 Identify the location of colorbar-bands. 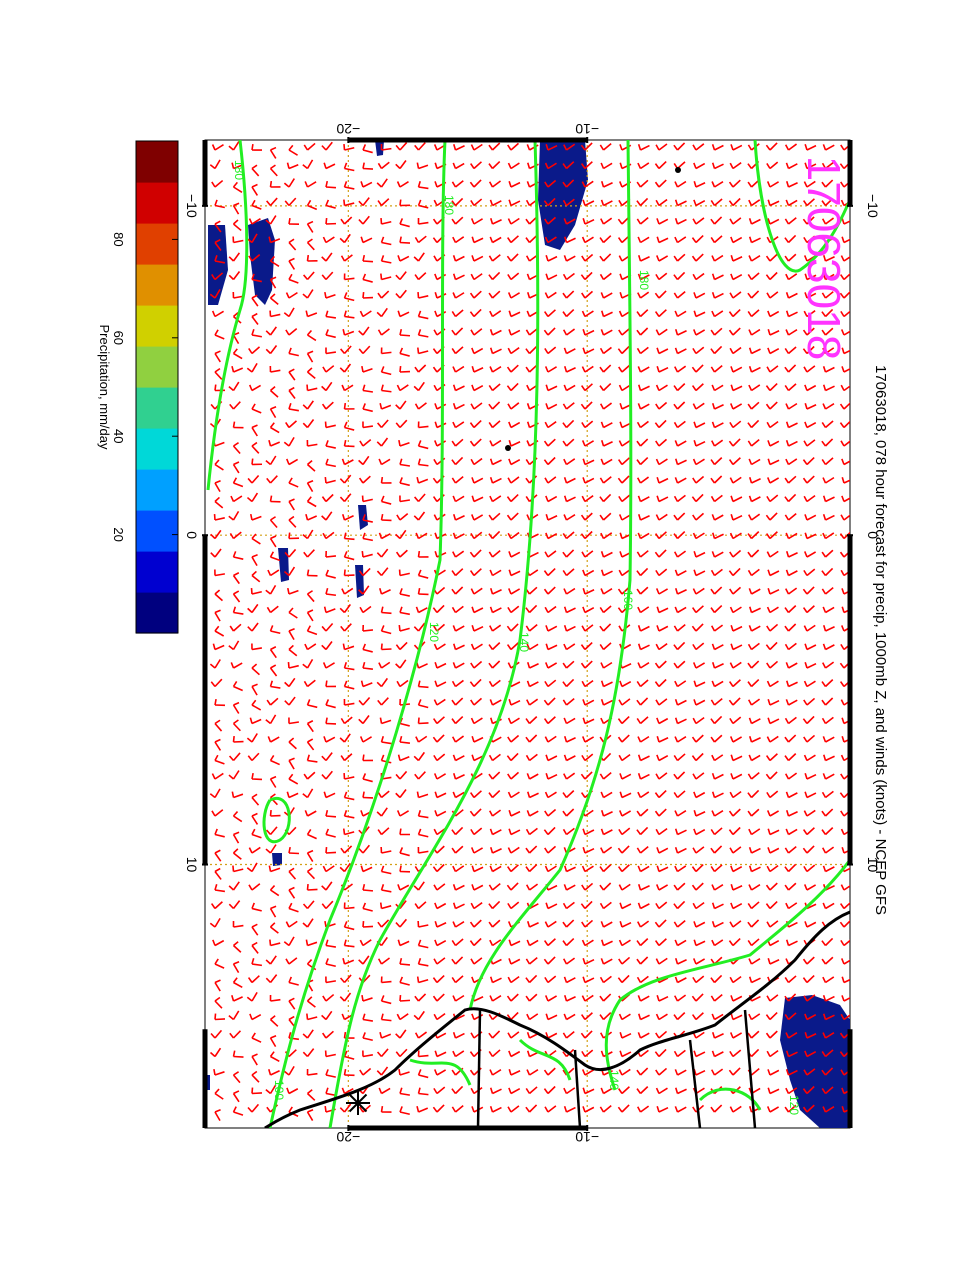
(157, 387).